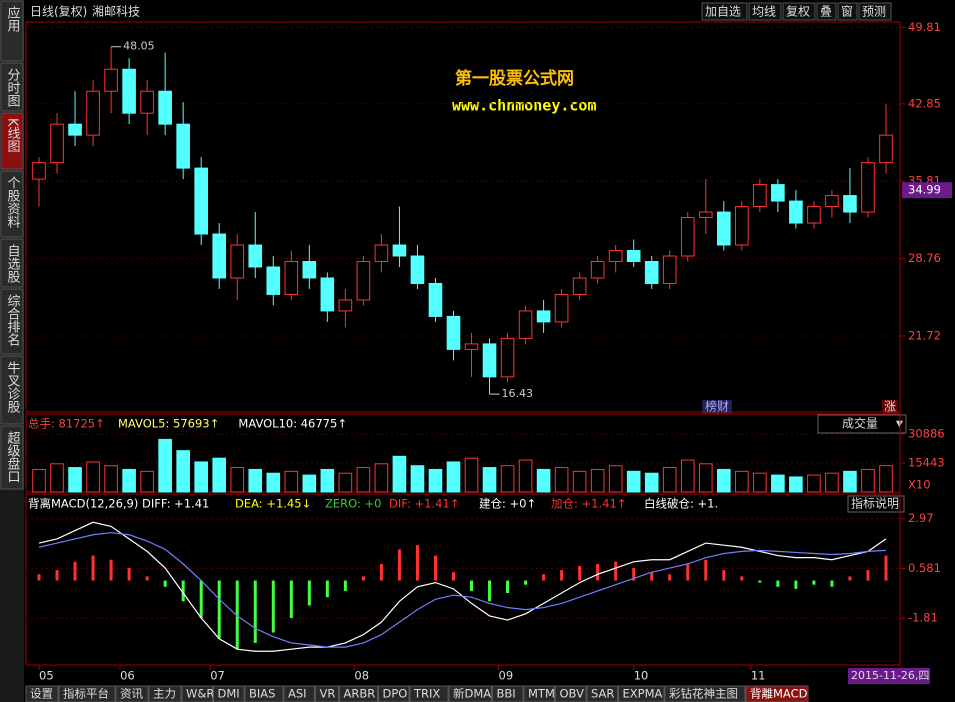  Describe the element at coordinates (507, 504) in the screenshot. I see `legend-text: 建仓: +0↑` at that location.